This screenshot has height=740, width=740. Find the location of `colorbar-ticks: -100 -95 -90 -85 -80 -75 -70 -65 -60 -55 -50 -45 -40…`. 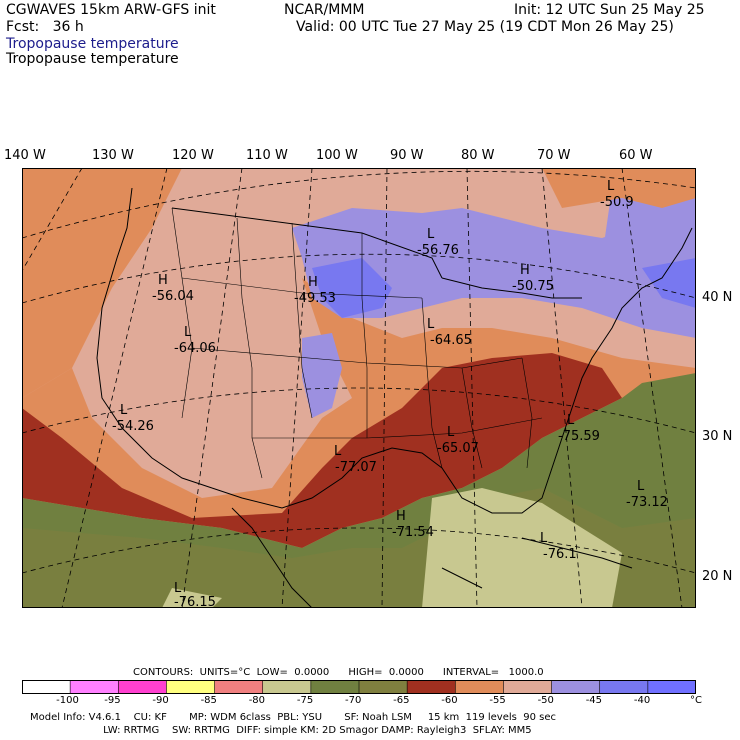

colorbar-ticks: -100 -95 -90 -85 -80 -75 -70 -65 -60 -55 -50 -45 -40… is located at coordinates (362, 701).